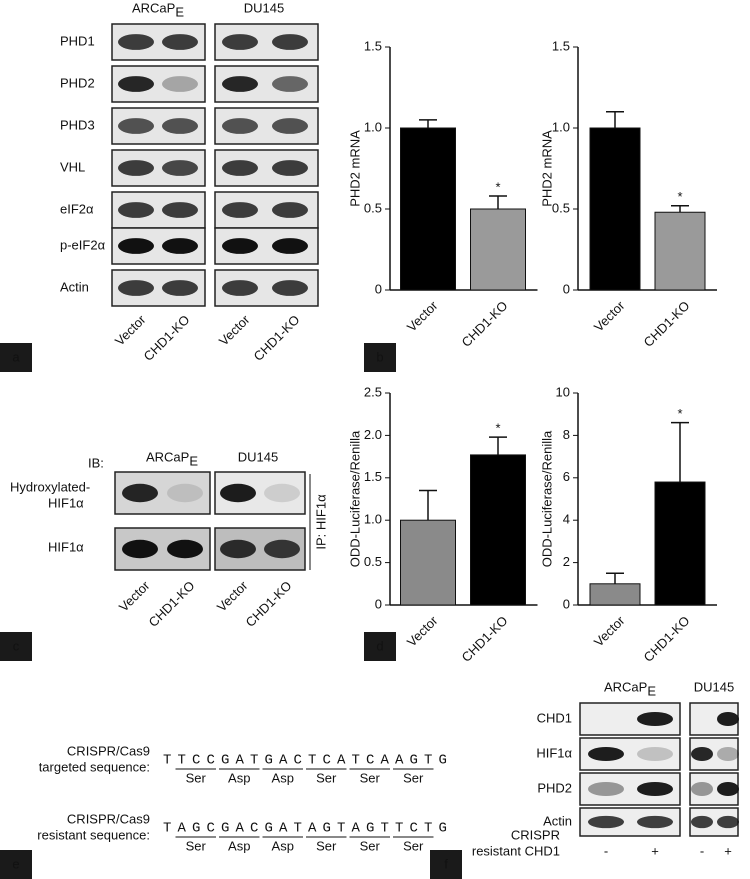  Describe the element at coordinates (563, 391) in the screenshot. I see `y-tick-label: 10` at that location.